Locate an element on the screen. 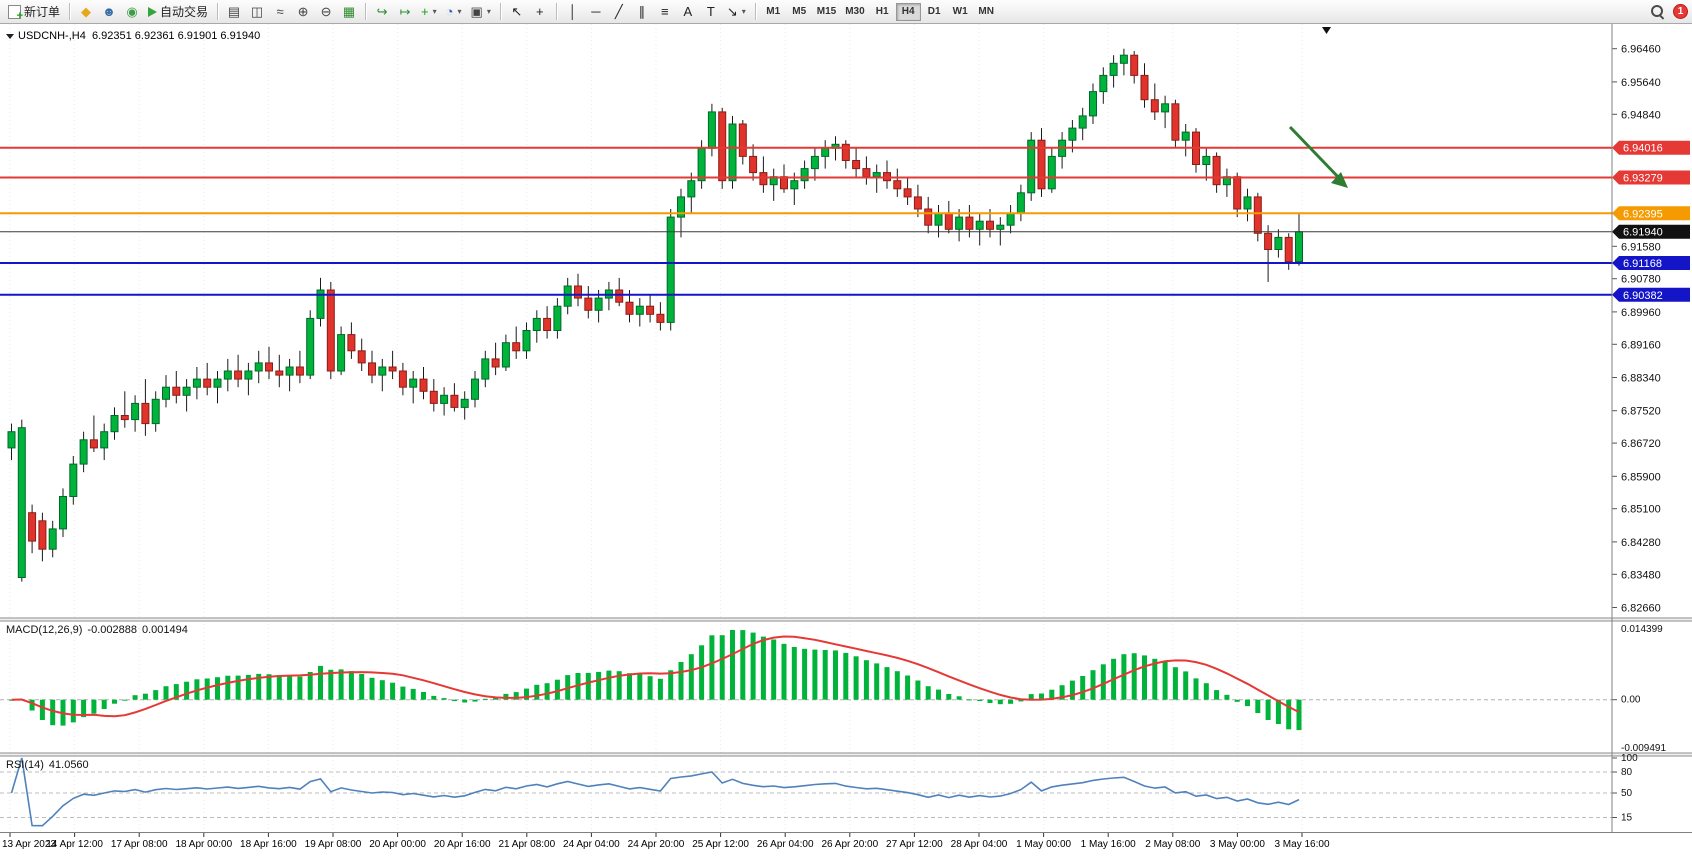 The width and height of the screenshot is (1692, 860). user-icon: ☻ is located at coordinates (109, 11).